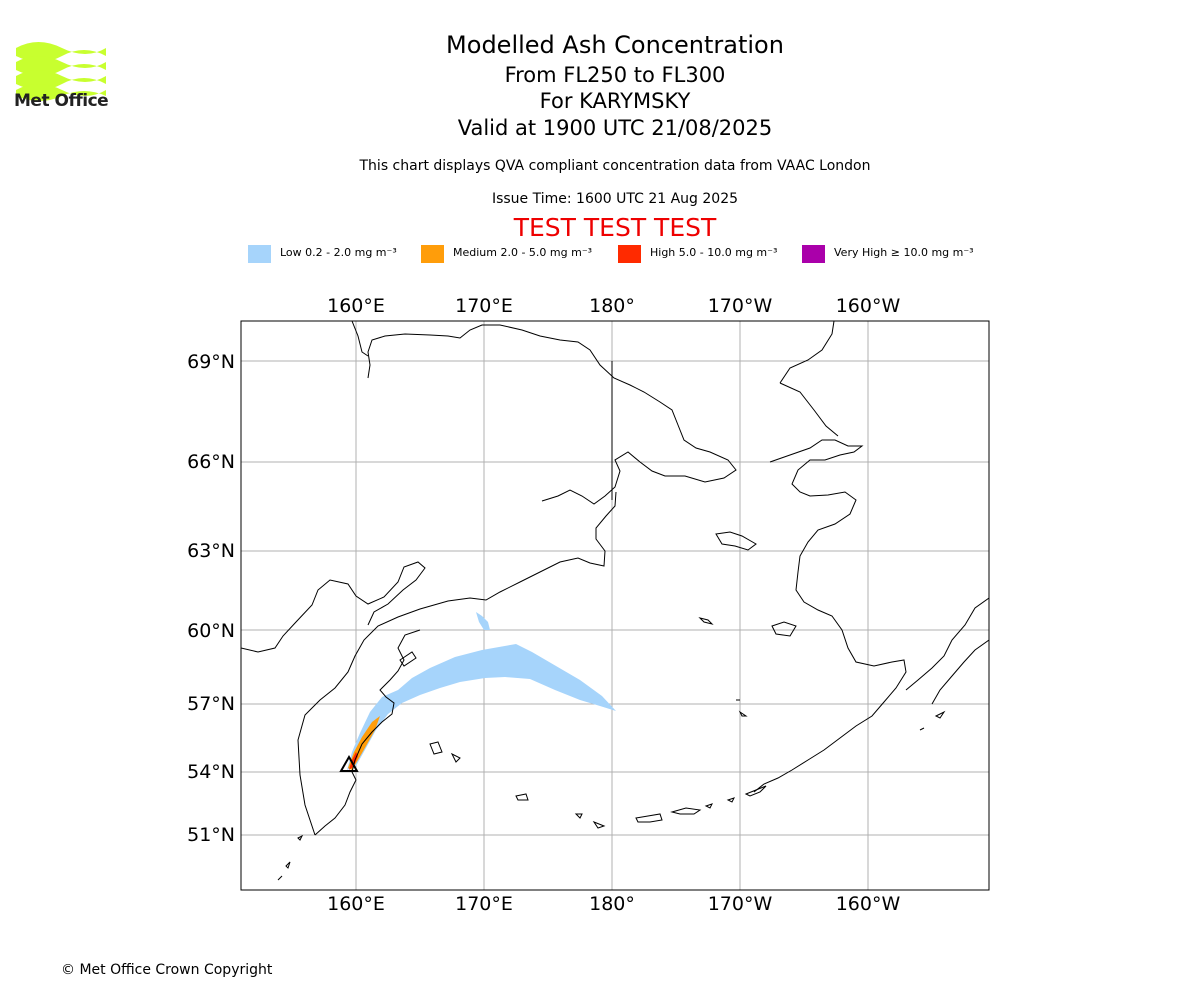 The image size is (1200, 1000). What do you see at coordinates (740, 306) in the screenshot?
I see `top-lon-label: 170°W` at bounding box center [740, 306].